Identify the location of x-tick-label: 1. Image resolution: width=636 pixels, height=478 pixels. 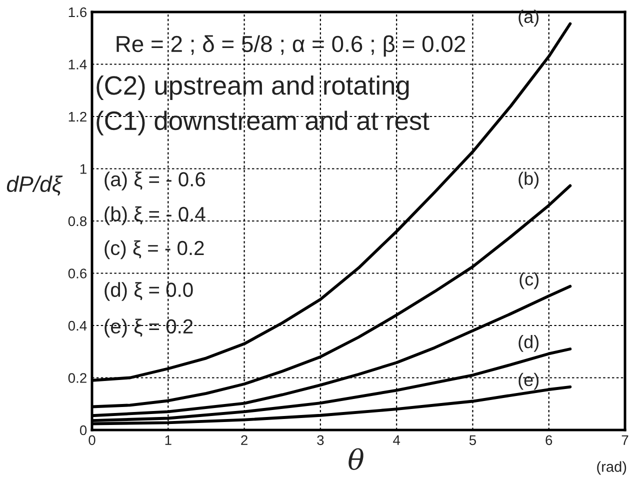
(168, 440).